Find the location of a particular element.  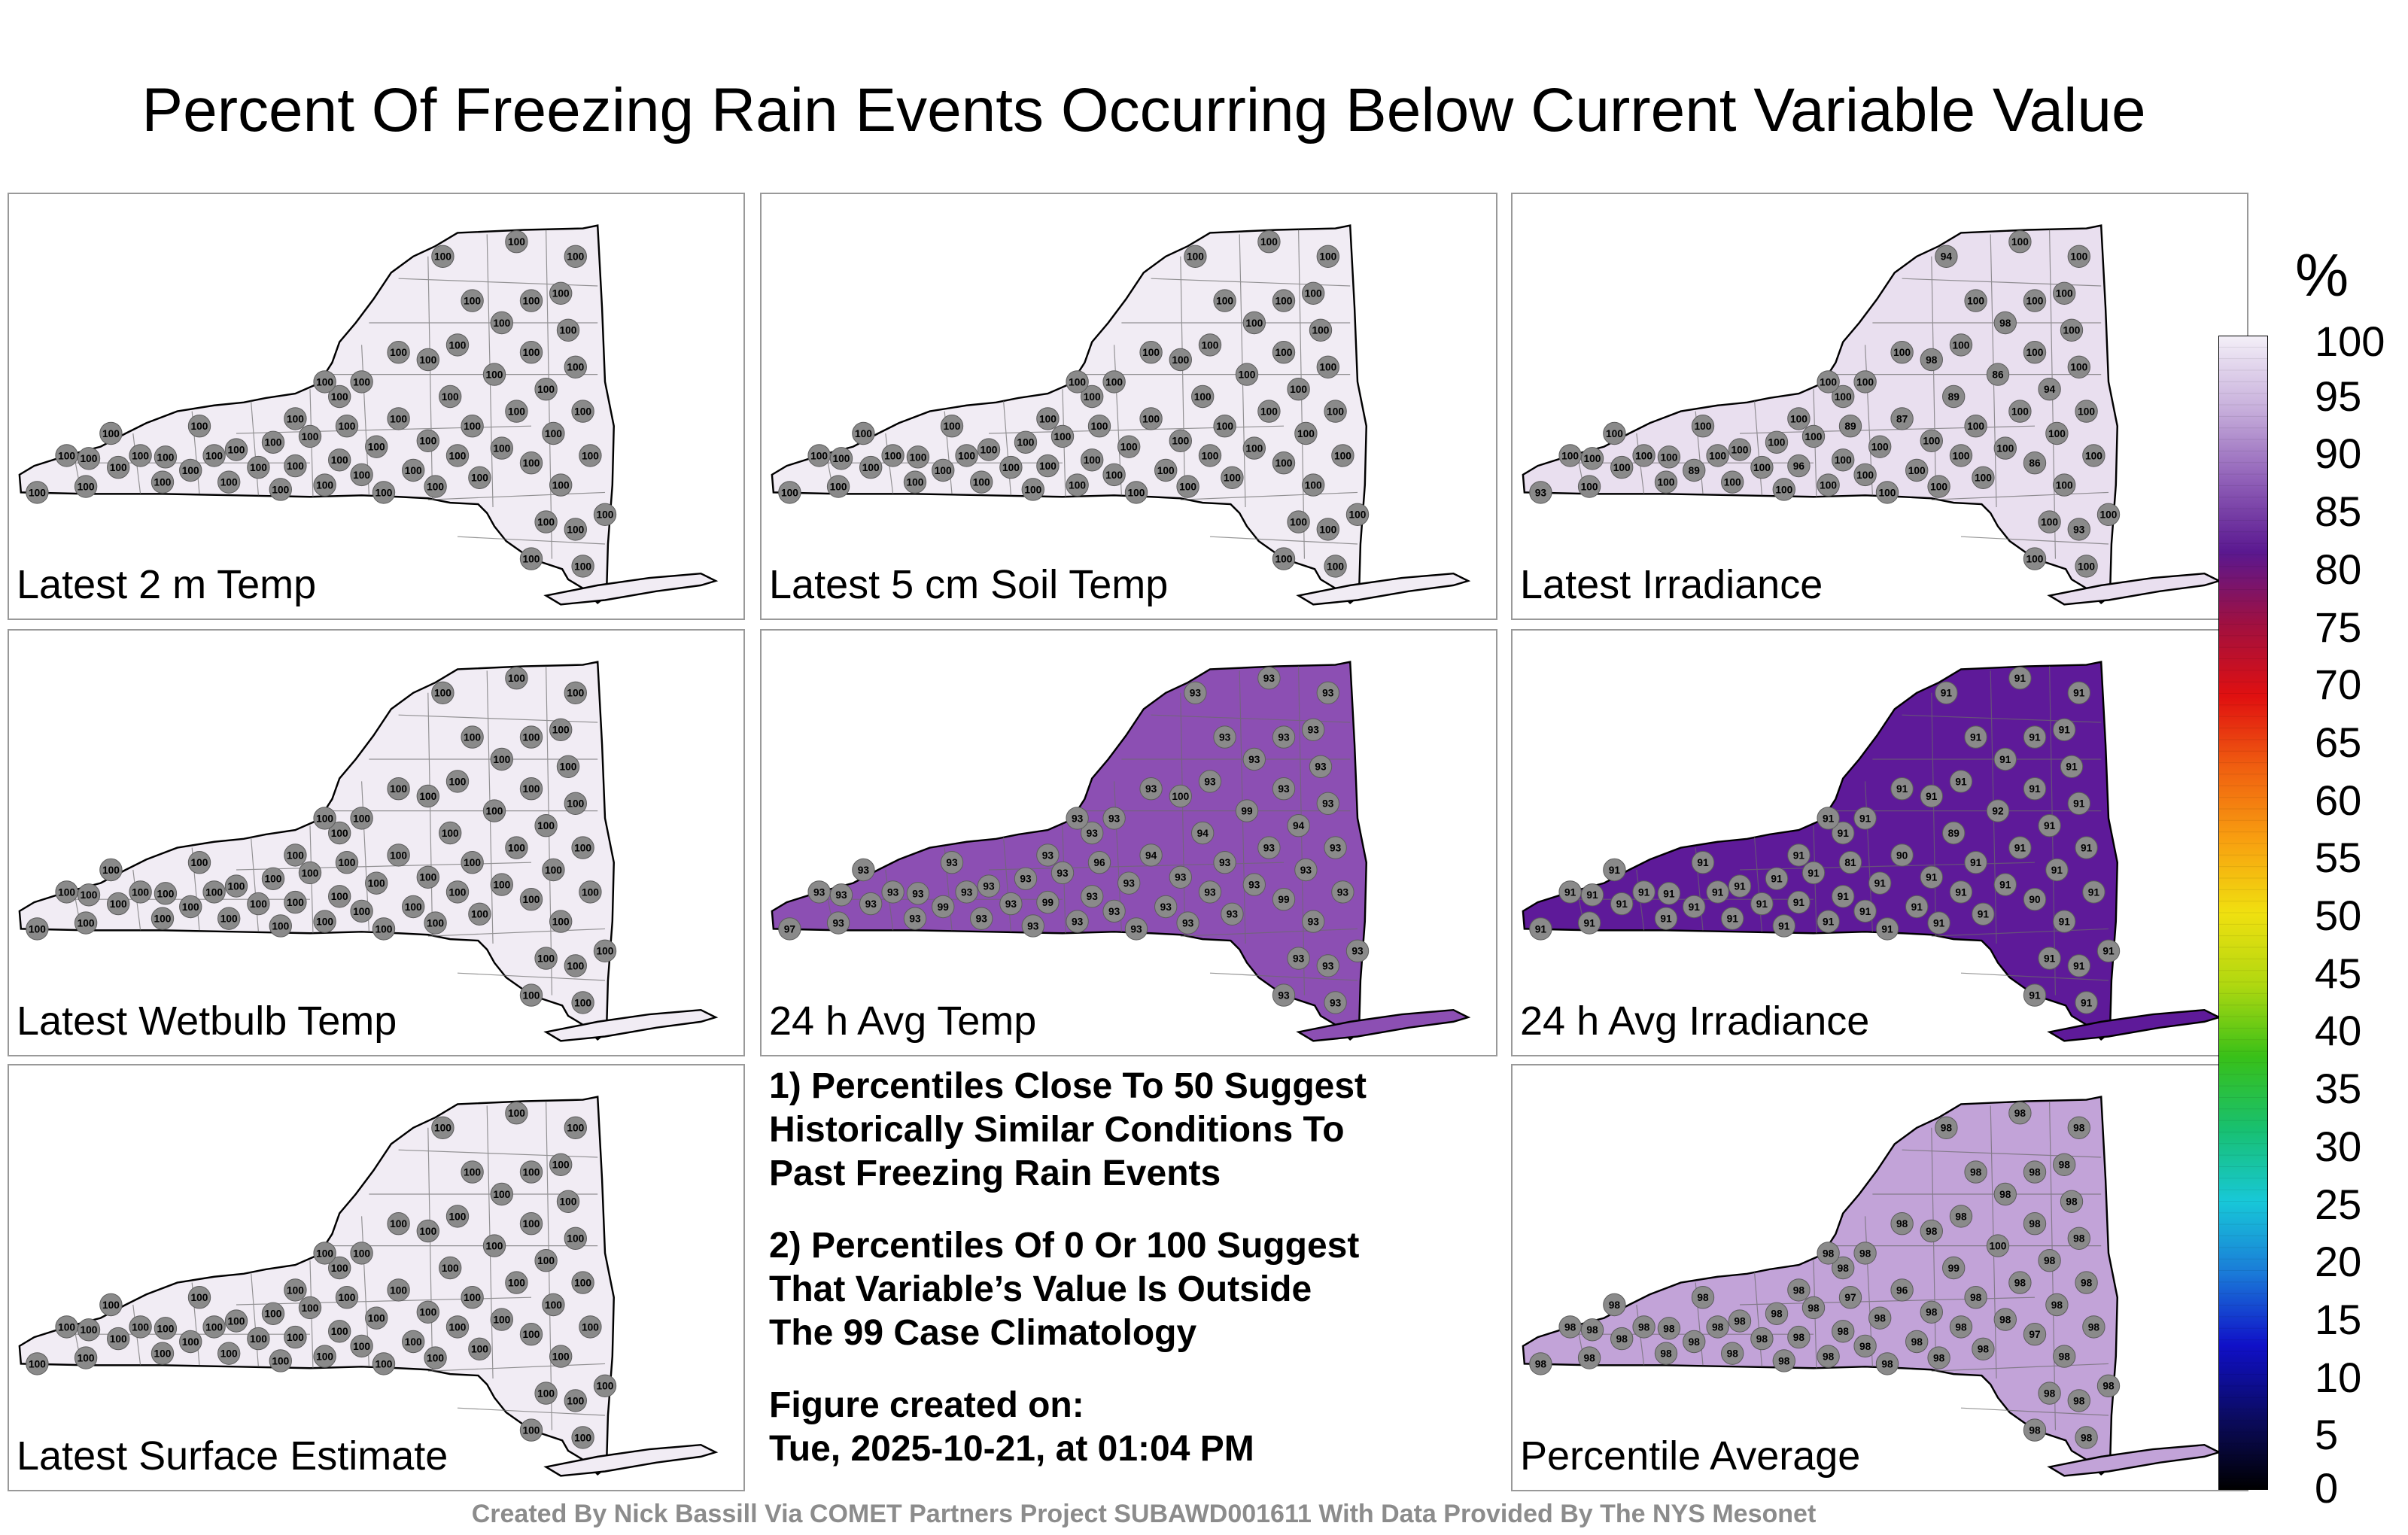

station-value: 92 is located at coordinates (1998, 811).